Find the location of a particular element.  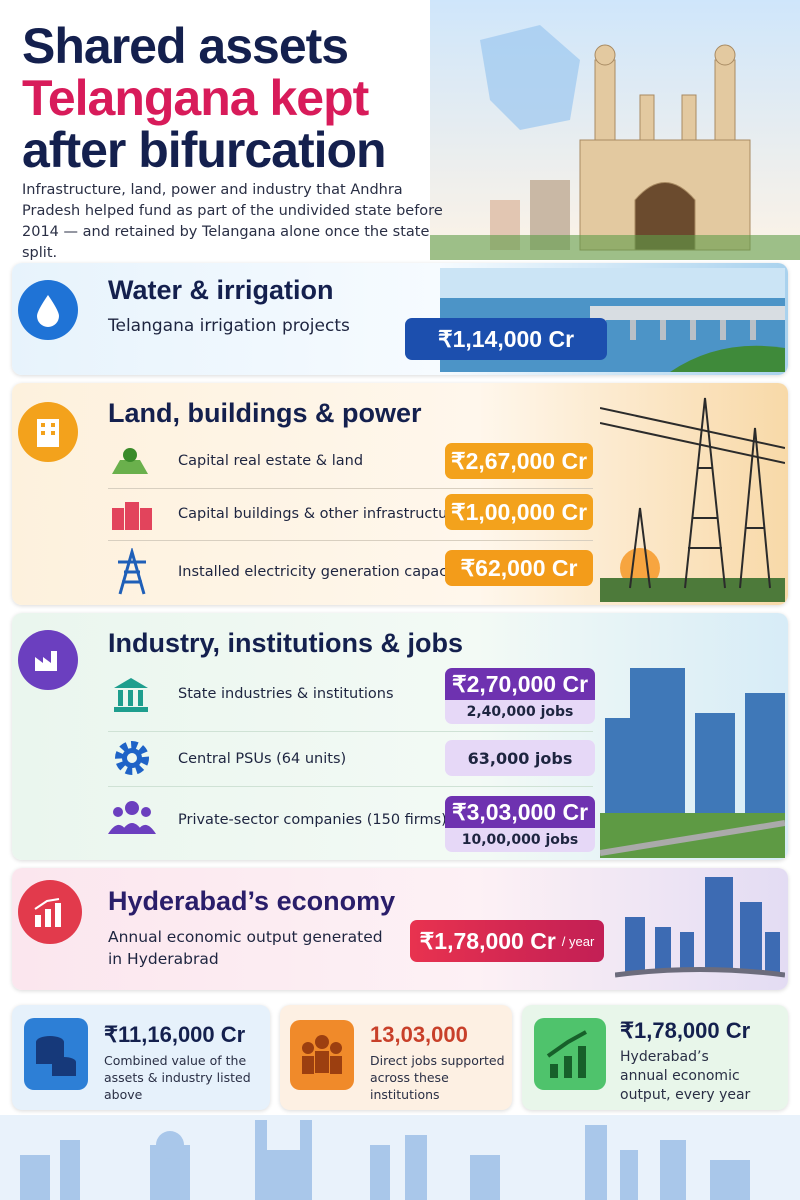

amount-pill: ₹3,03,000 Cr is located at coordinates (520, 812).